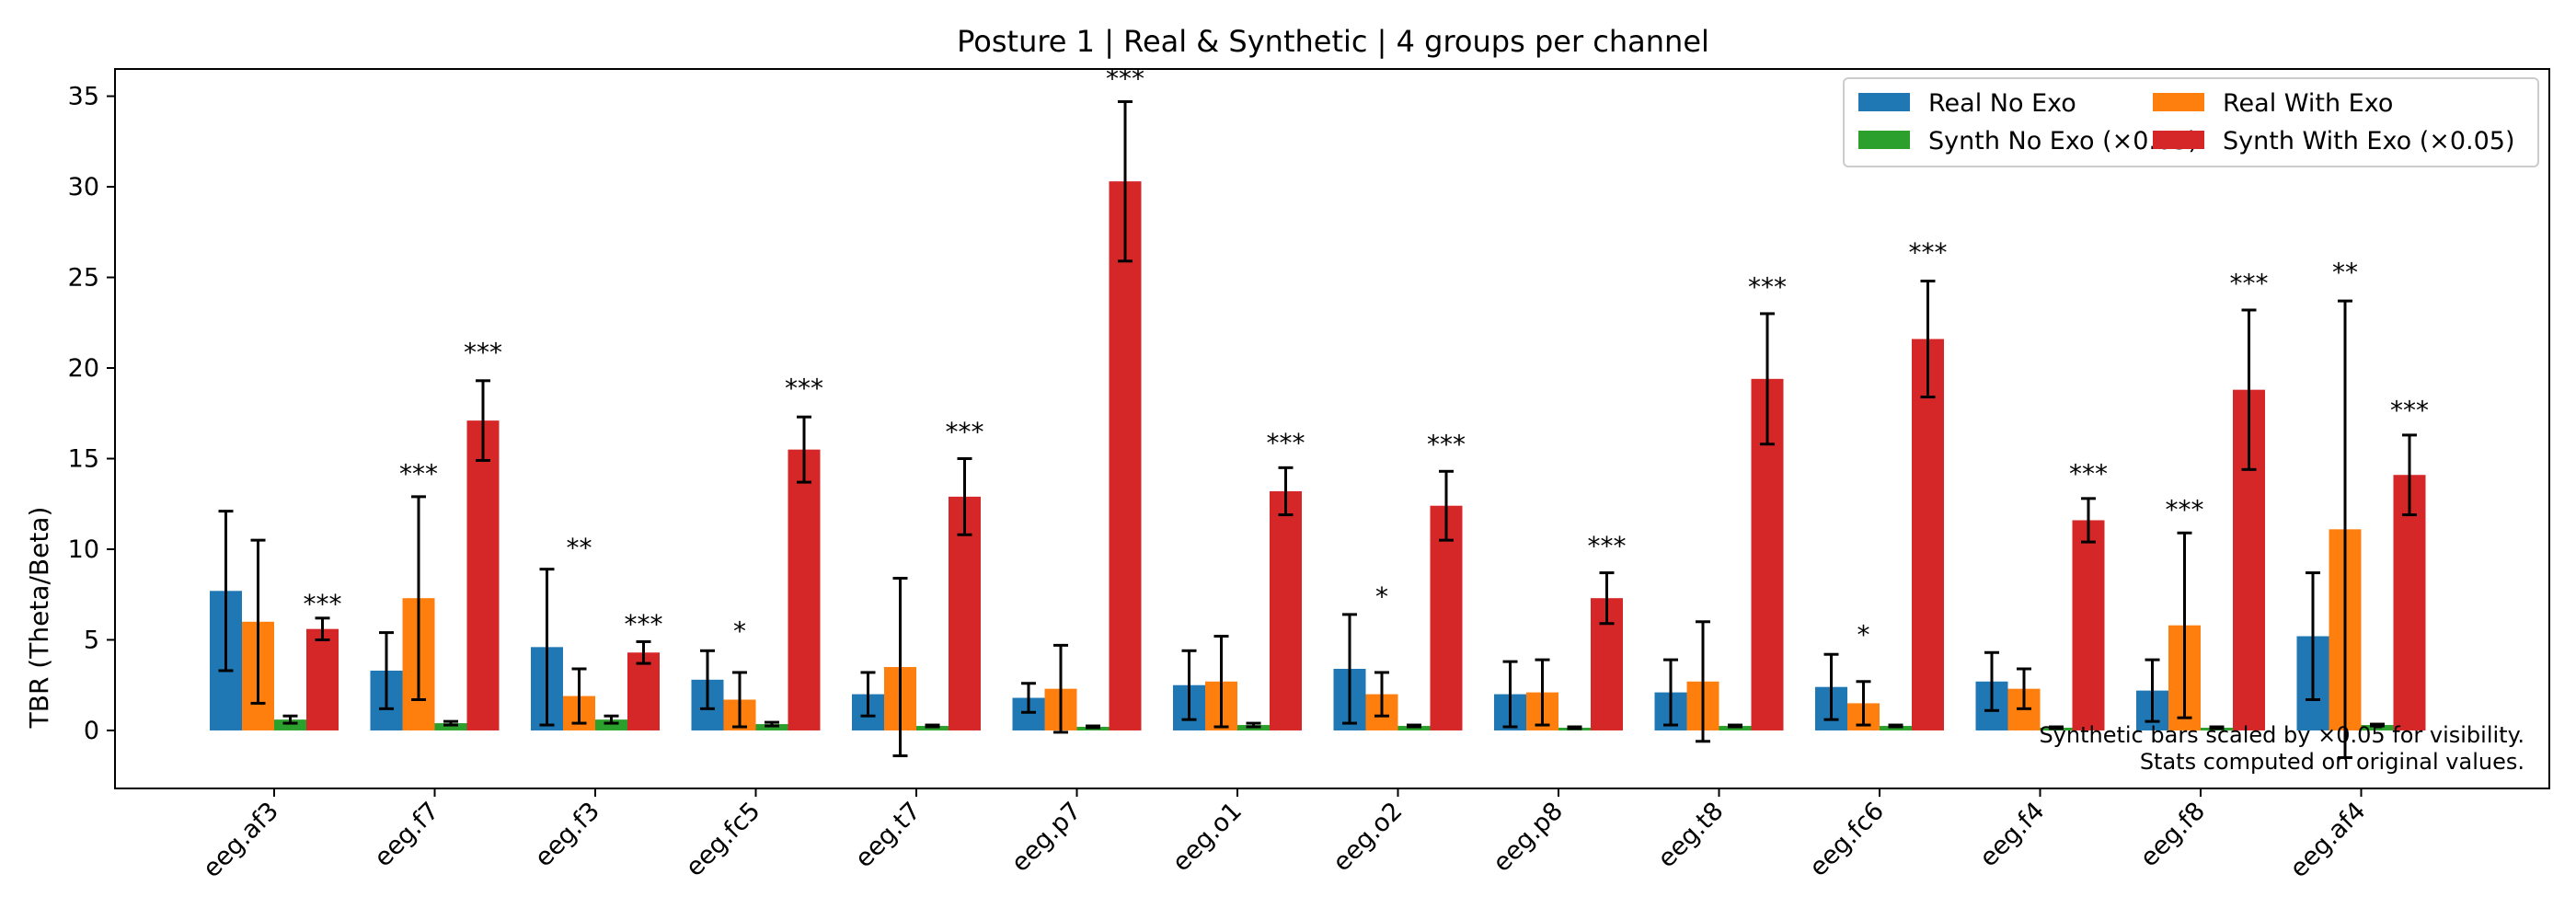 The width and height of the screenshot is (2576, 920). I want to click on significance-marker-eeg-o2-10: *, so click(1381, 596).